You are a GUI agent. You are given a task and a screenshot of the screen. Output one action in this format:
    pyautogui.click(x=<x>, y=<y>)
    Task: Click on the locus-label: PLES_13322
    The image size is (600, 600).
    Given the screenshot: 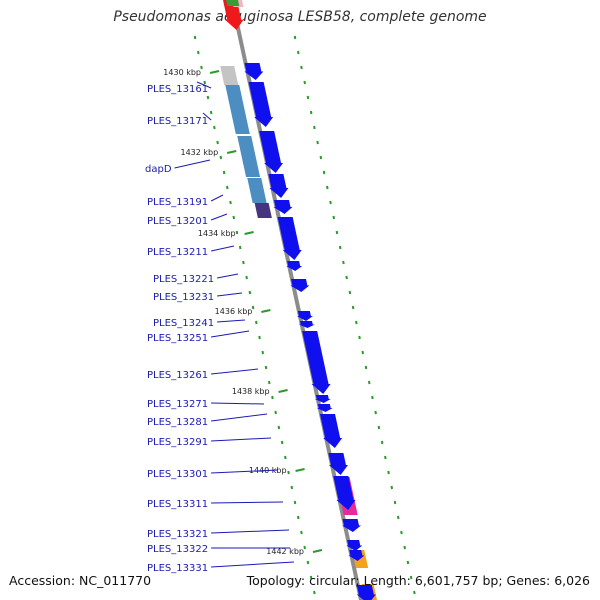 What is the action you would take?
    pyautogui.click(x=177, y=549)
    